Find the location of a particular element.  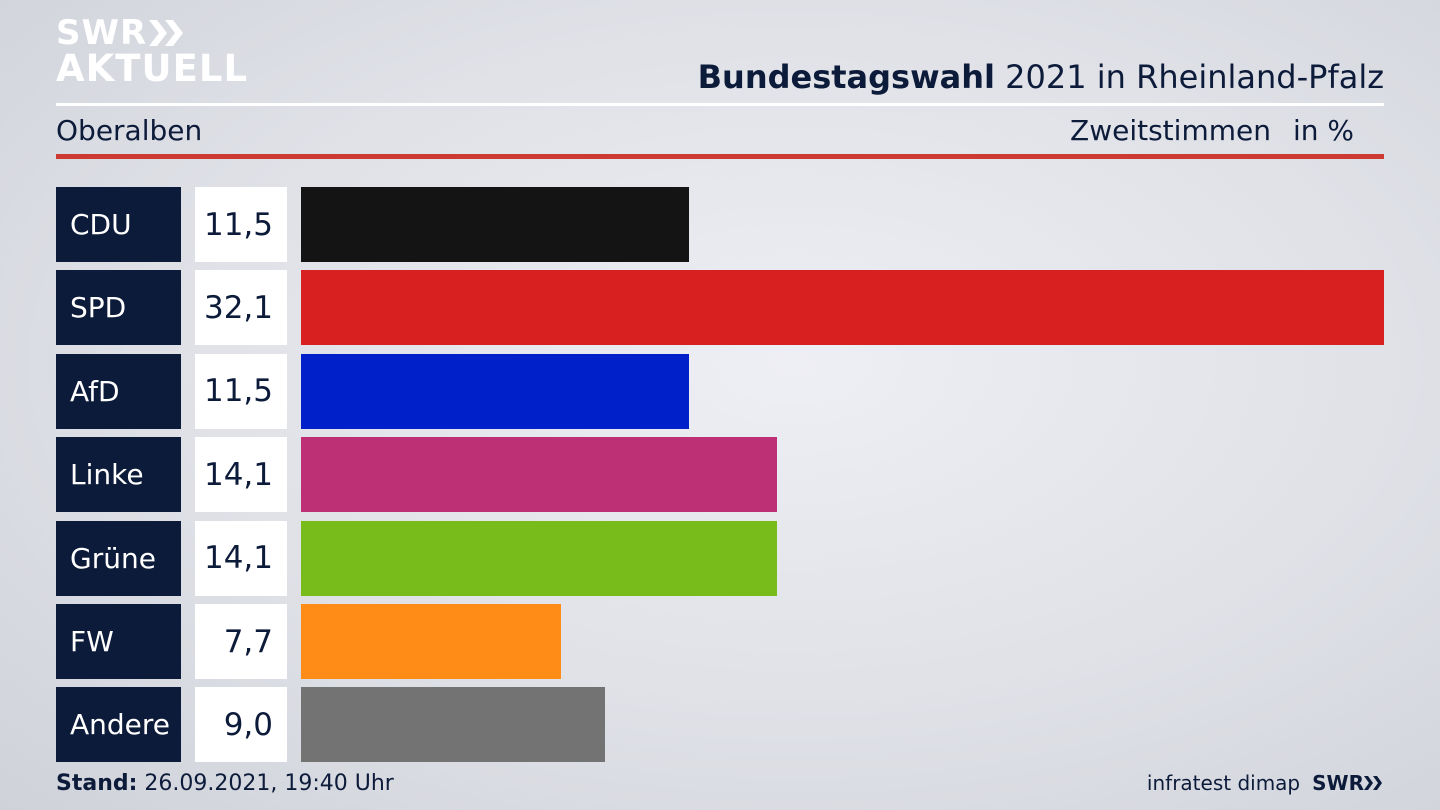

value-label: 7,7 is located at coordinates (241, 641).